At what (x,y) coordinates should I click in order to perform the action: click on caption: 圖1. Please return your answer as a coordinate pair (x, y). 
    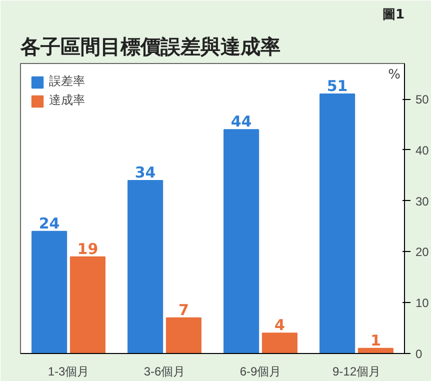
    Looking at the image, I should click on (393, 15).